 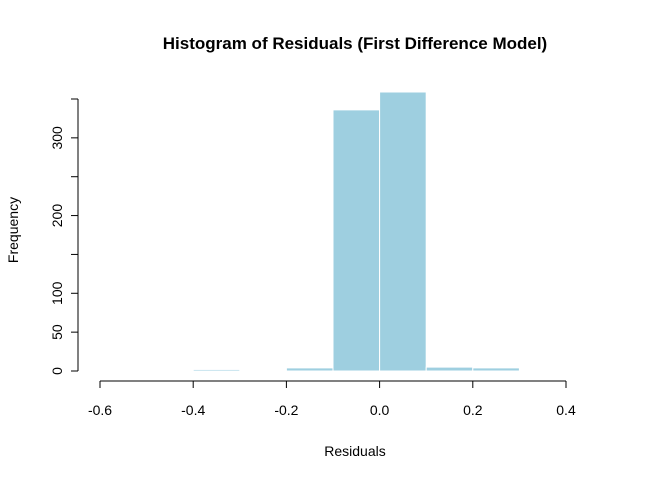 I want to click on y-tick-label-2: 100, so click(x=57, y=293).